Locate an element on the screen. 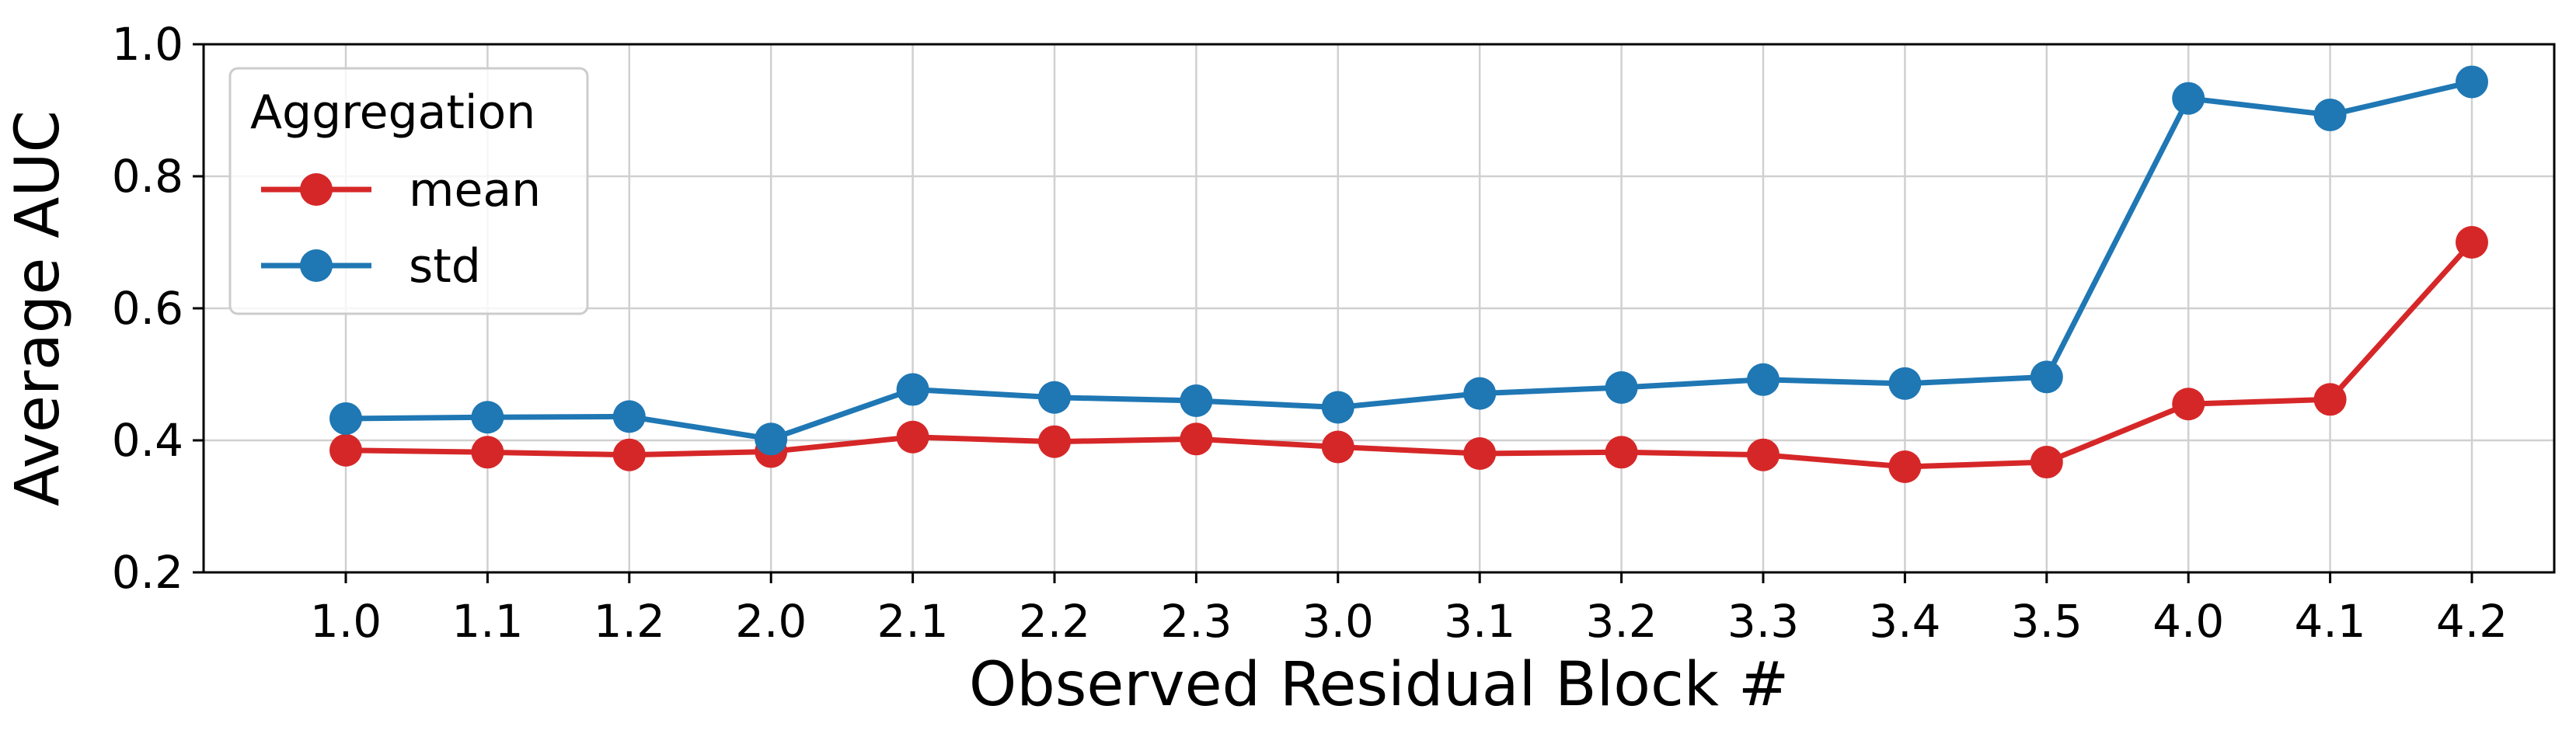  x-tick-label: 1.0 is located at coordinates (346, 621).